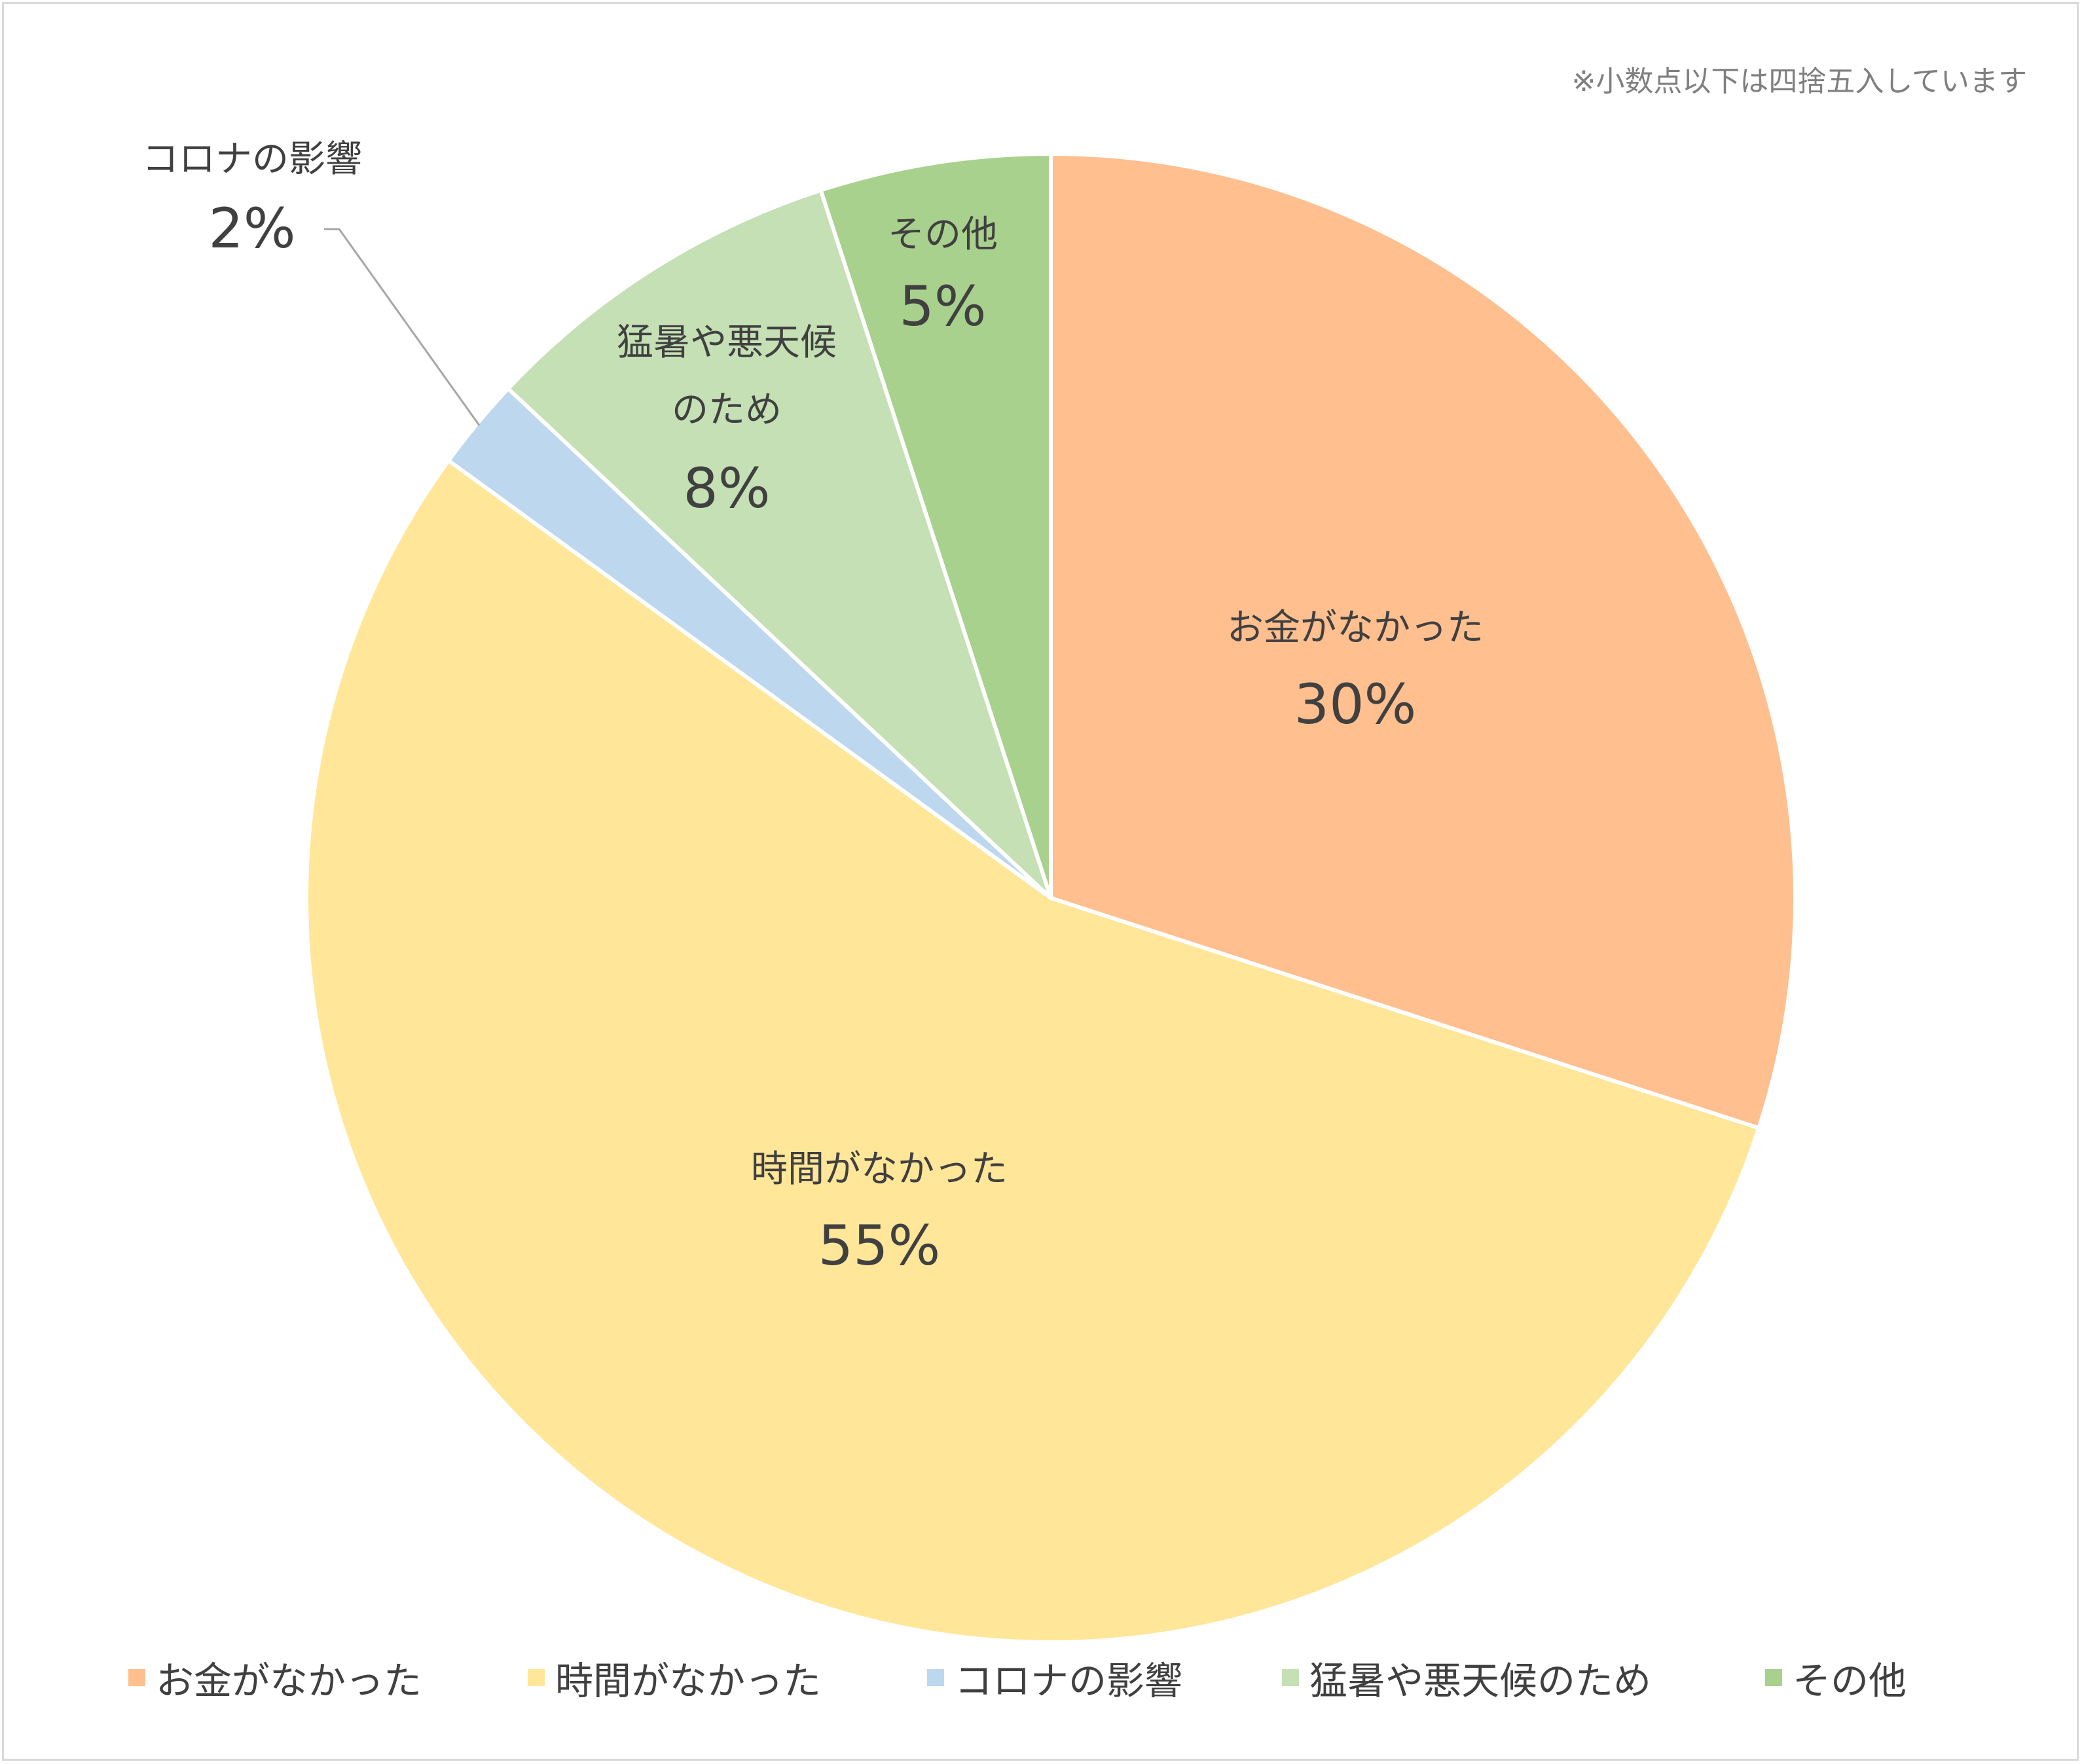 The image size is (2082, 1764). I want to click on legend-label-other: その他, so click(1850, 1681).